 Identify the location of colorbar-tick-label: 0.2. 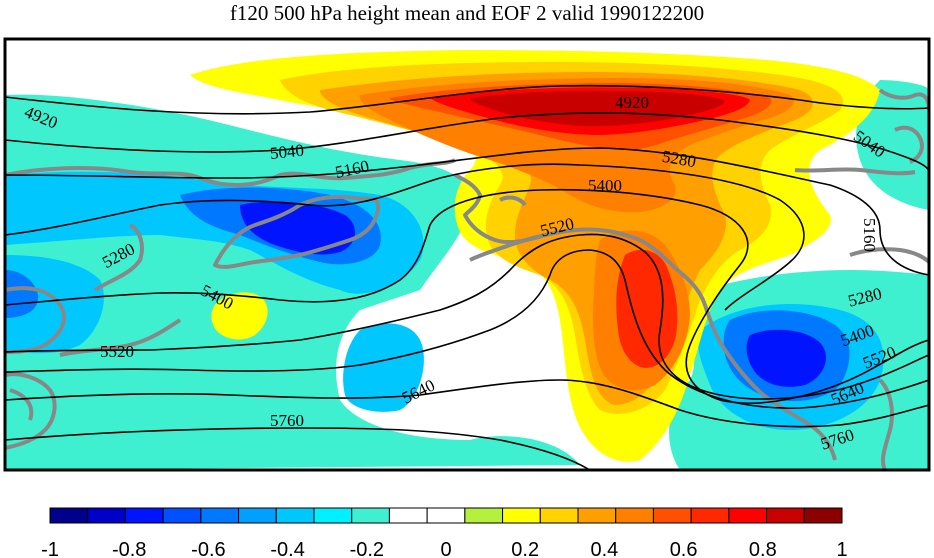
(525, 548).